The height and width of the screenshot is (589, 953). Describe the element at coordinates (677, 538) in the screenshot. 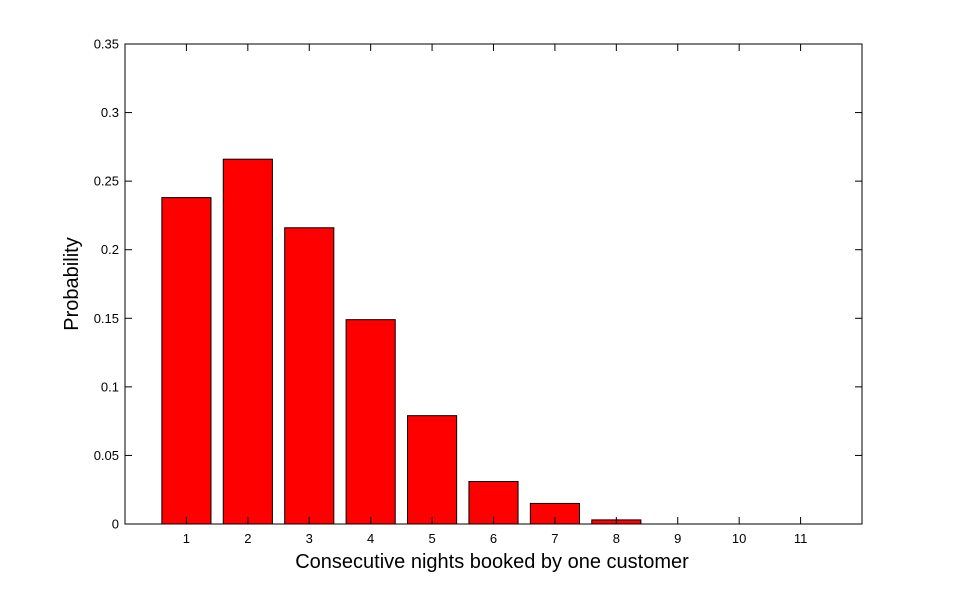

I see `x-tick-label: 9` at that location.